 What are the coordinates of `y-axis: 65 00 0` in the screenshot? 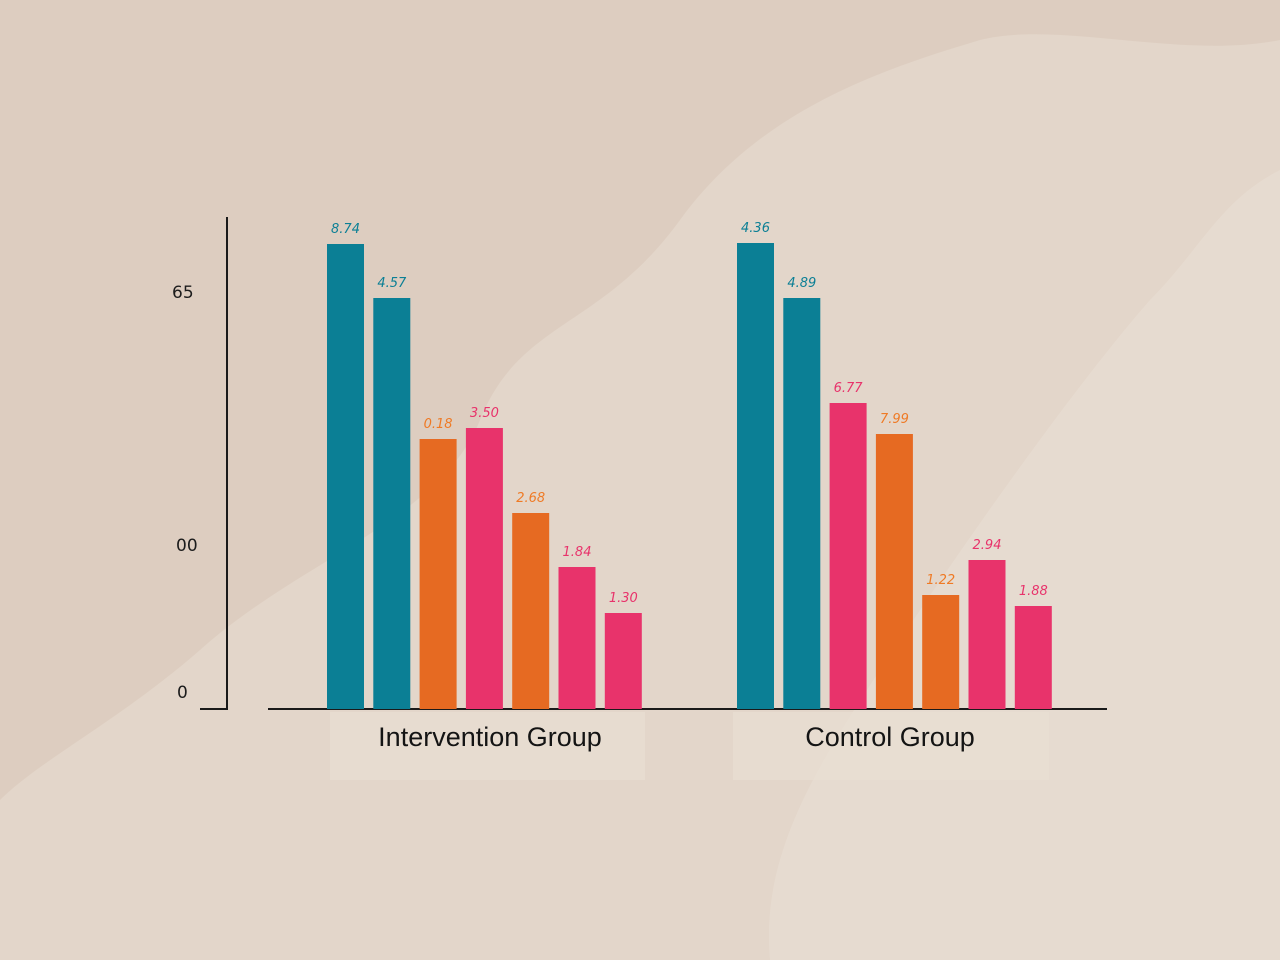 It's located at (200, 463).